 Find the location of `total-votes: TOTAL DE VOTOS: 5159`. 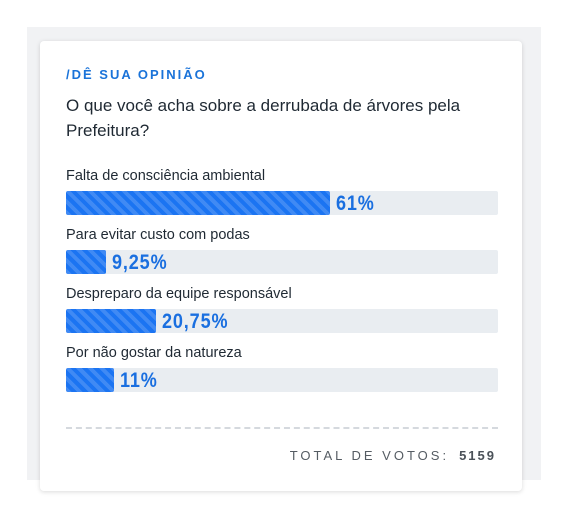

total-votes: TOTAL DE VOTOS: 5159 is located at coordinates (393, 455).